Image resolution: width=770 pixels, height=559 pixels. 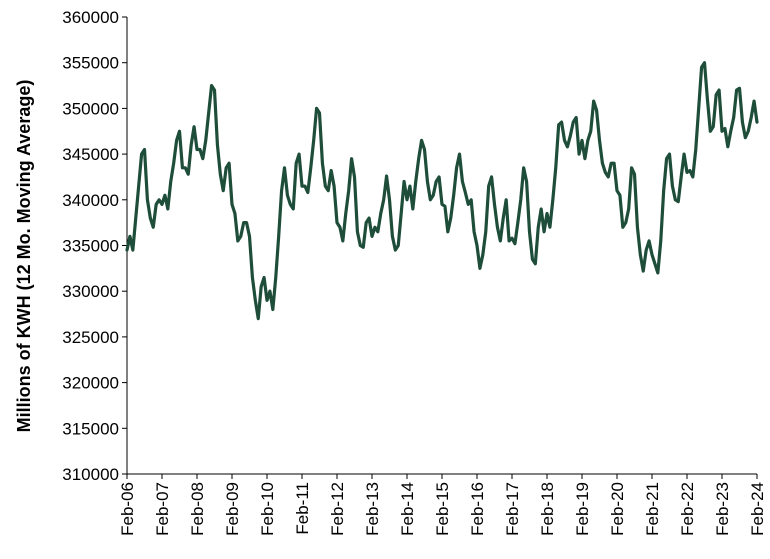 I want to click on x-tick-label: Feb-12, so click(x=337, y=509).